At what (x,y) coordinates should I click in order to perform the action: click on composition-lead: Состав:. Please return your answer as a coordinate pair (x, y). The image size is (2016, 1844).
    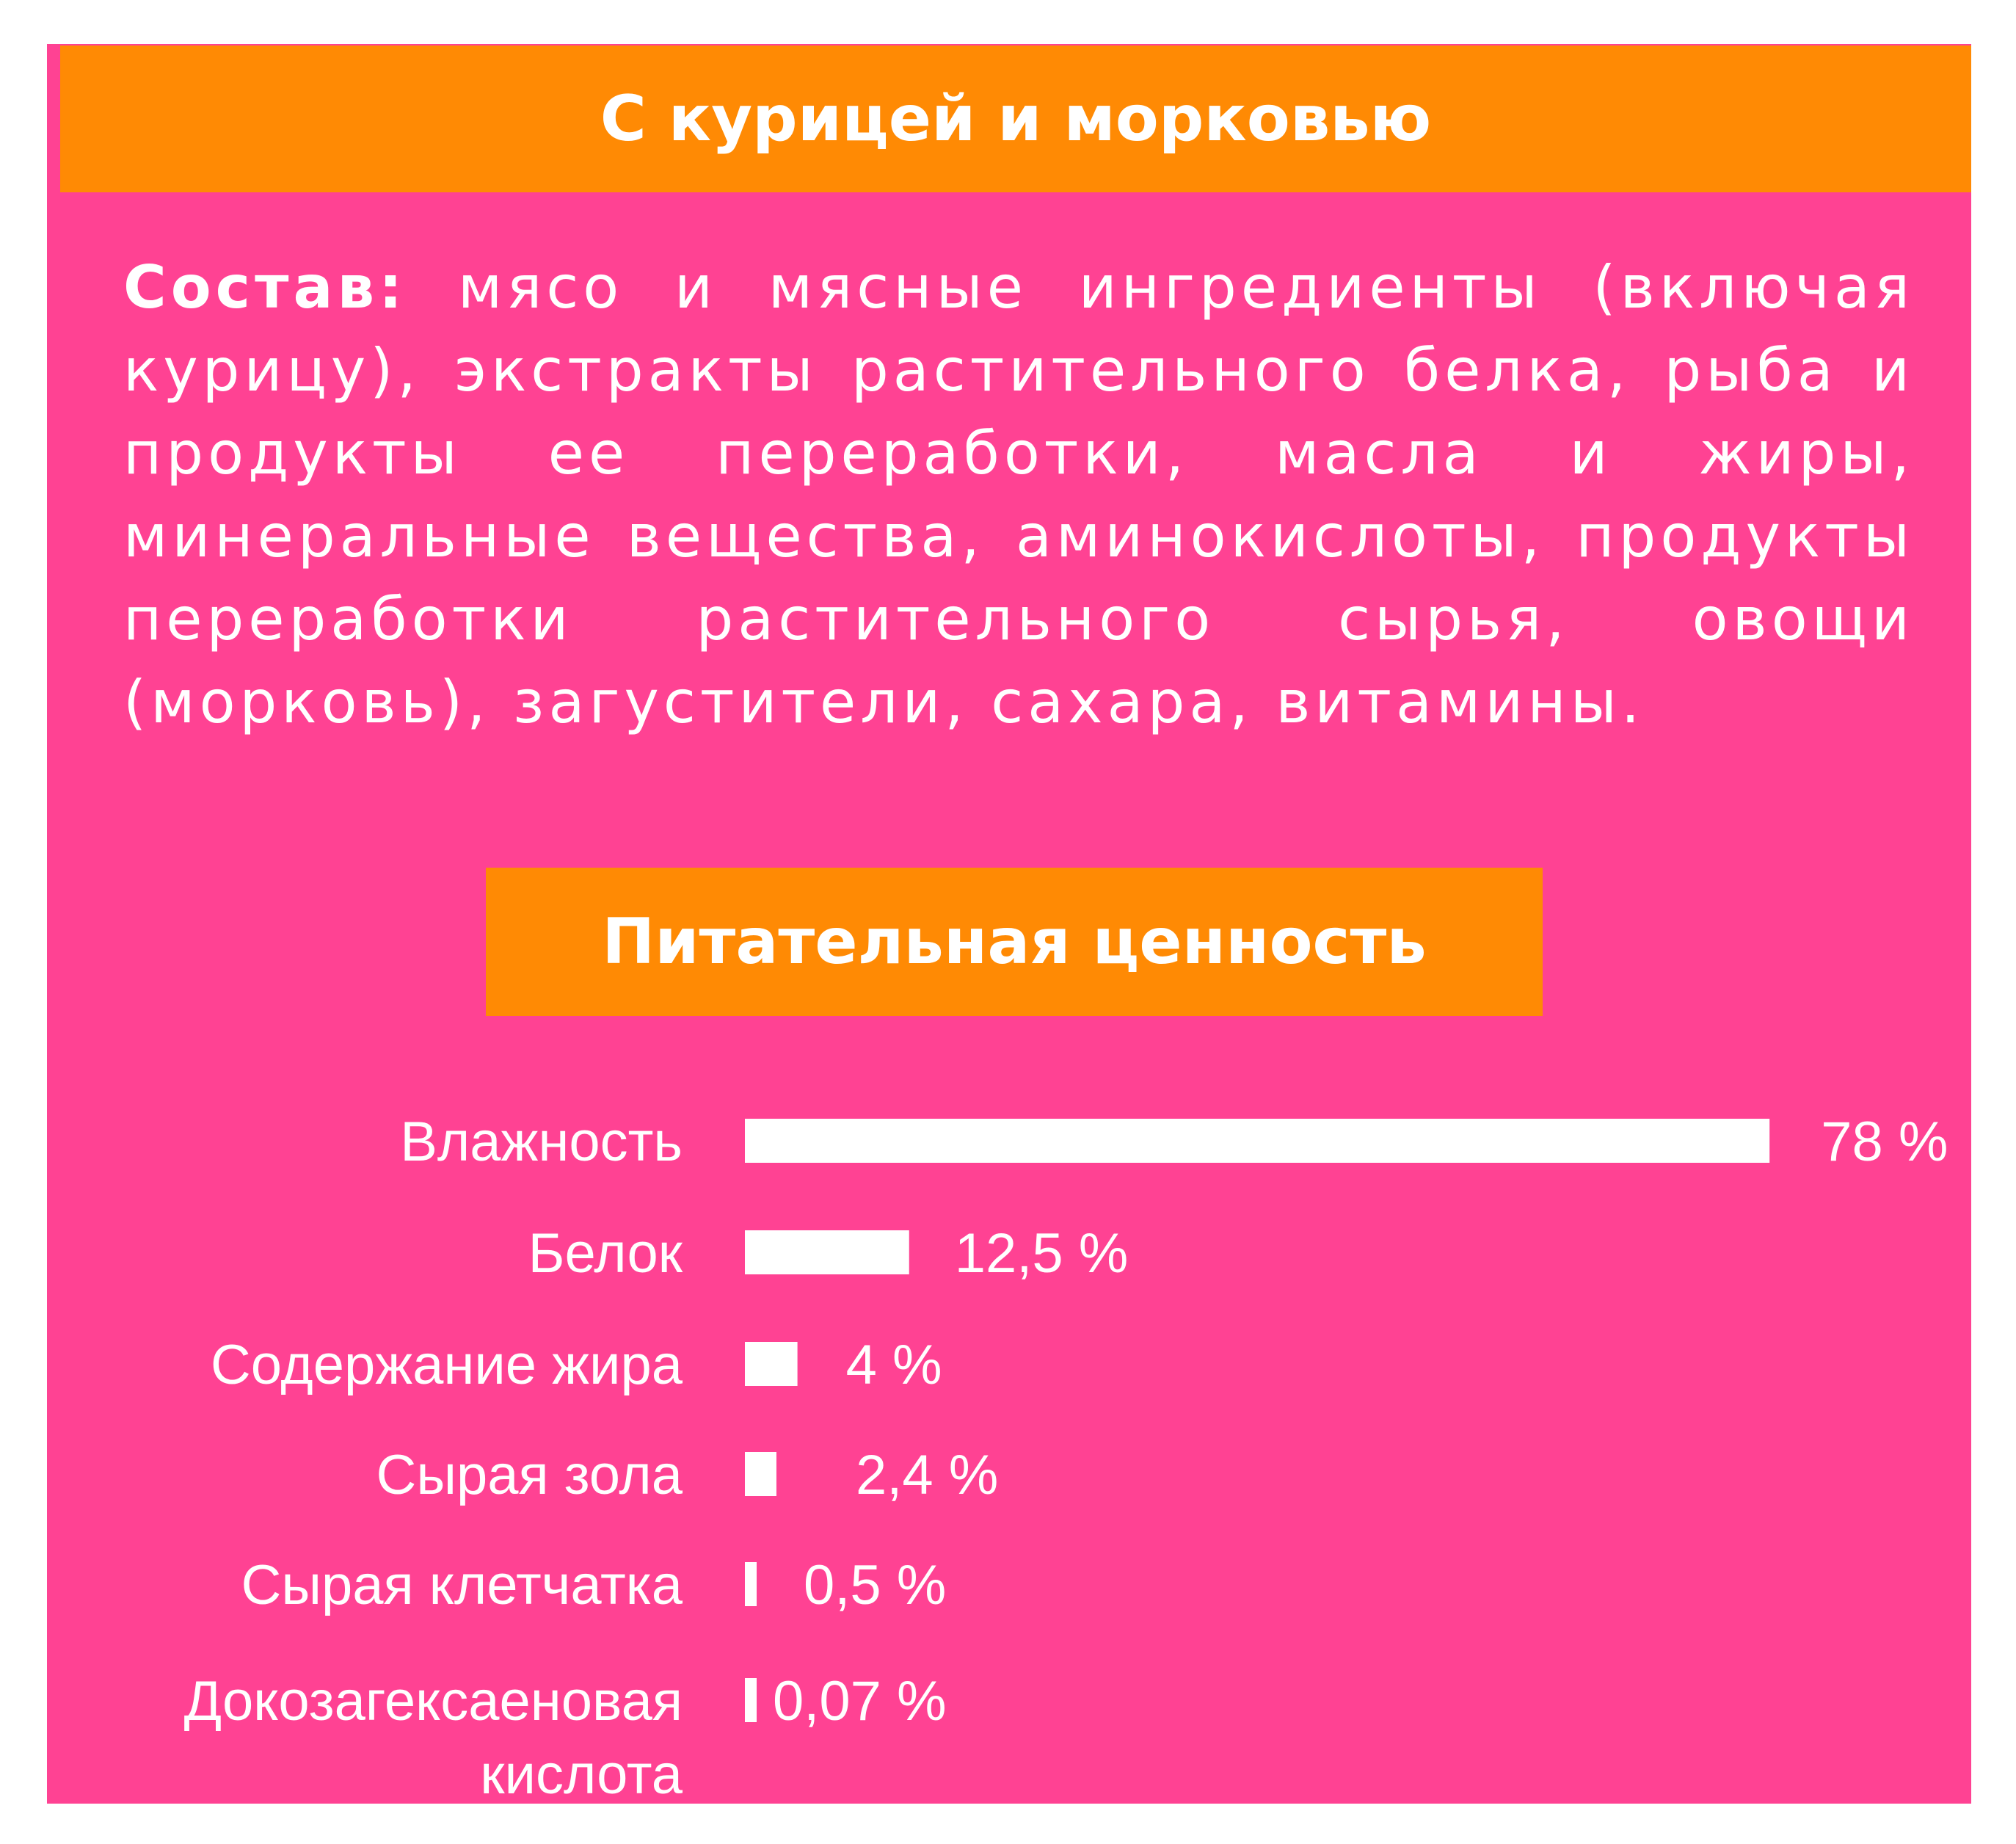
    Looking at the image, I should click on (265, 287).